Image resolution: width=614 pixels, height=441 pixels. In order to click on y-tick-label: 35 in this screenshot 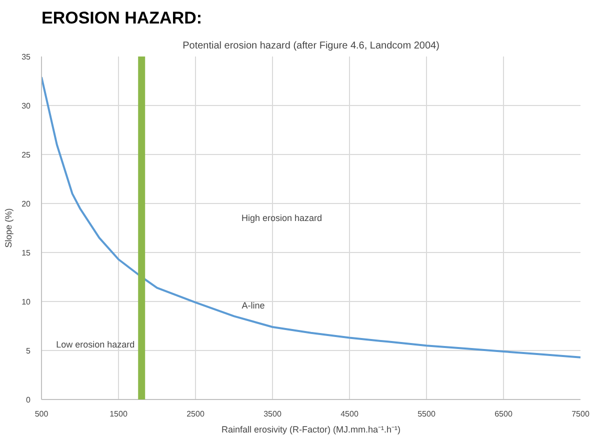, I will do `click(27, 57)`.